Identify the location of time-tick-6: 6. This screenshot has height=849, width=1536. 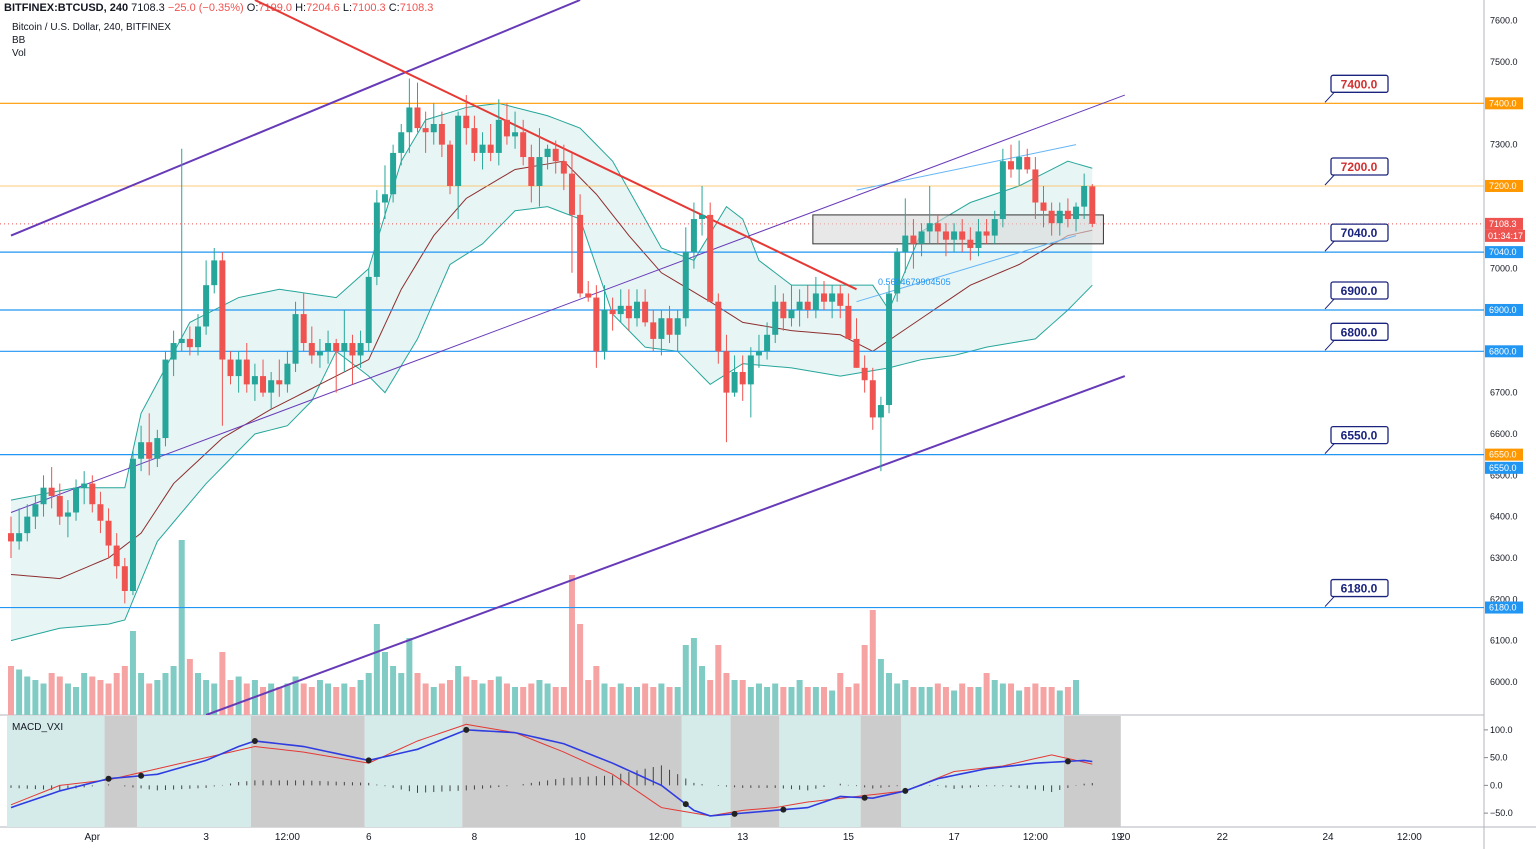
(369, 837).